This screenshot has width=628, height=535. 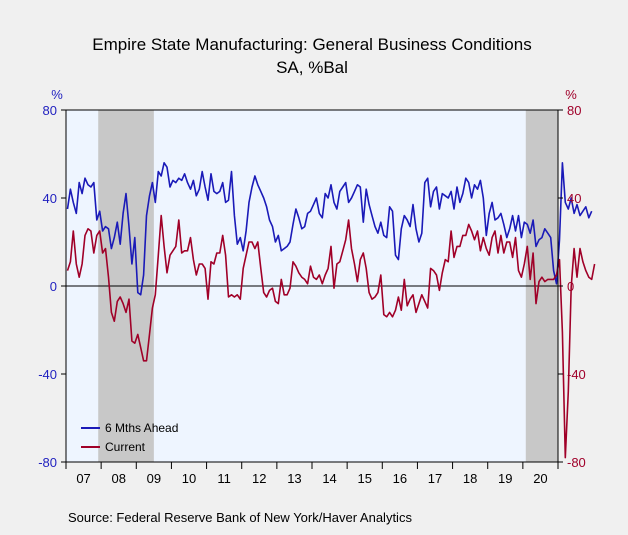 What do you see at coordinates (50, 110) in the screenshot?
I see `left-tick-label: 80` at bounding box center [50, 110].